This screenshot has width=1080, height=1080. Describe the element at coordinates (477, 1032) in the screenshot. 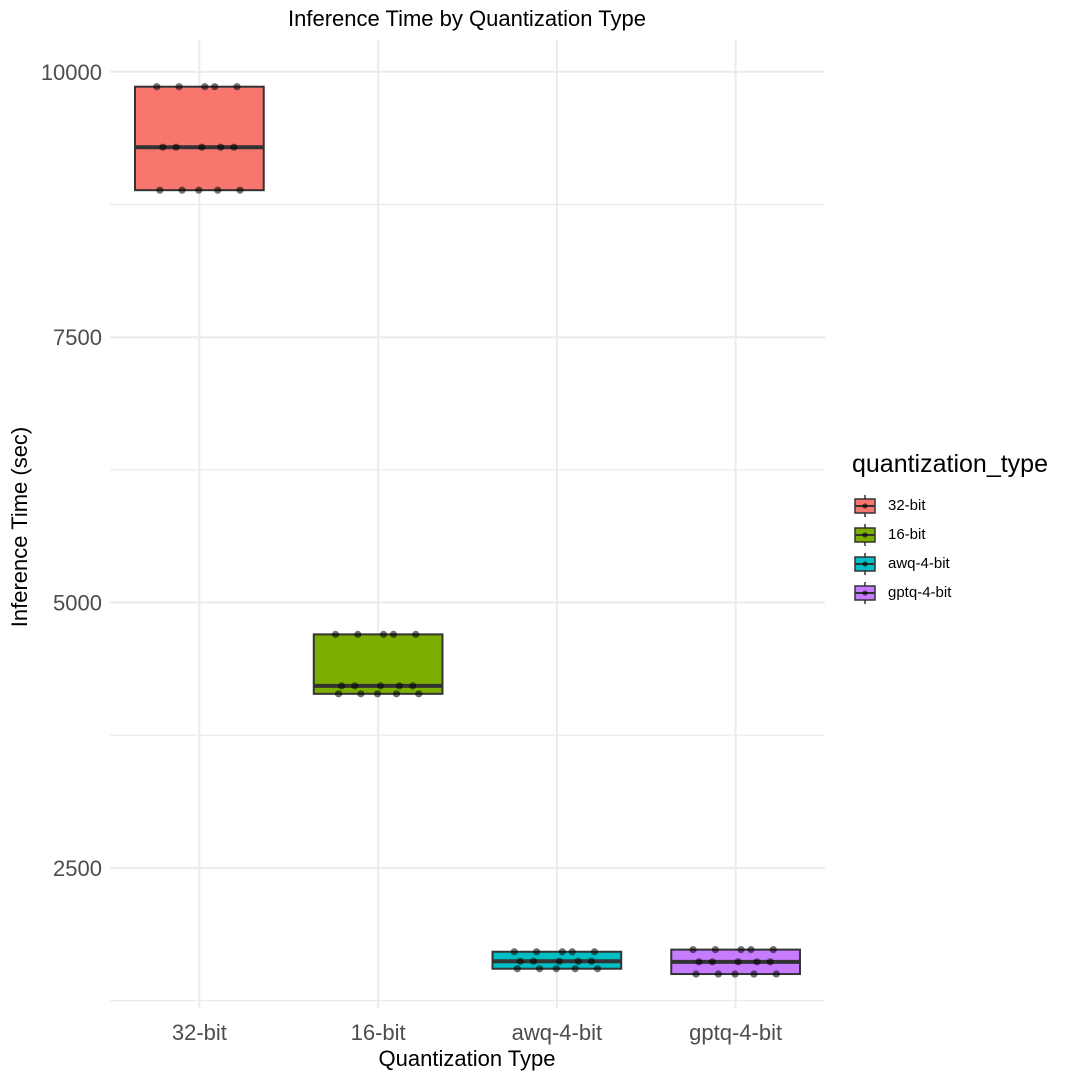

I see `x-tick-labels: 32-bit 16-bit awq-4-bit gptq-4-bit` at that location.